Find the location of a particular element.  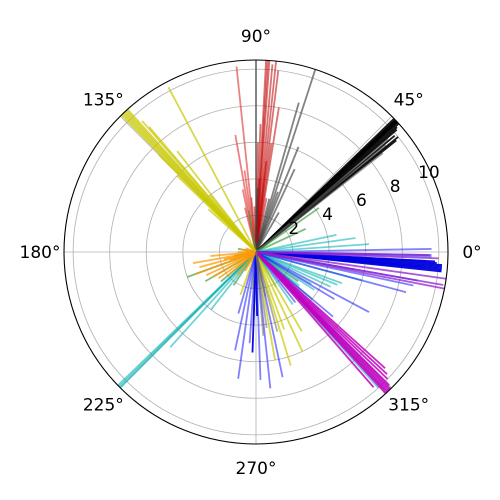

radial-tick-label: 6 is located at coordinates (361, 201).